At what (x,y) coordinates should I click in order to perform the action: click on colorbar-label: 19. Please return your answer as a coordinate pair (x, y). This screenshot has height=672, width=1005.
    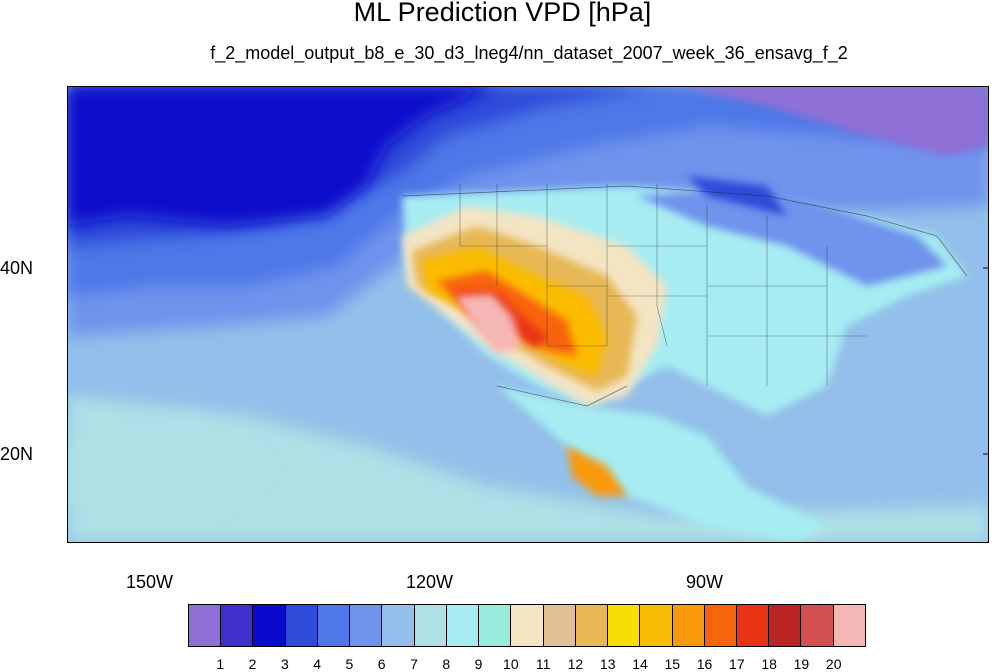
    Looking at the image, I should click on (801, 664).